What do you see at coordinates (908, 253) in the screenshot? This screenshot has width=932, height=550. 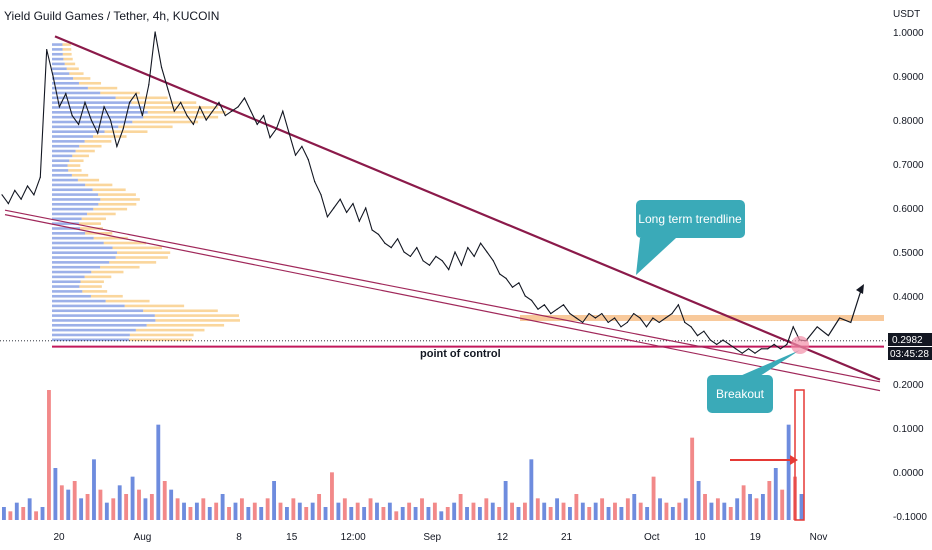 I see `y-tick-label: 0.5000` at bounding box center [908, 253].